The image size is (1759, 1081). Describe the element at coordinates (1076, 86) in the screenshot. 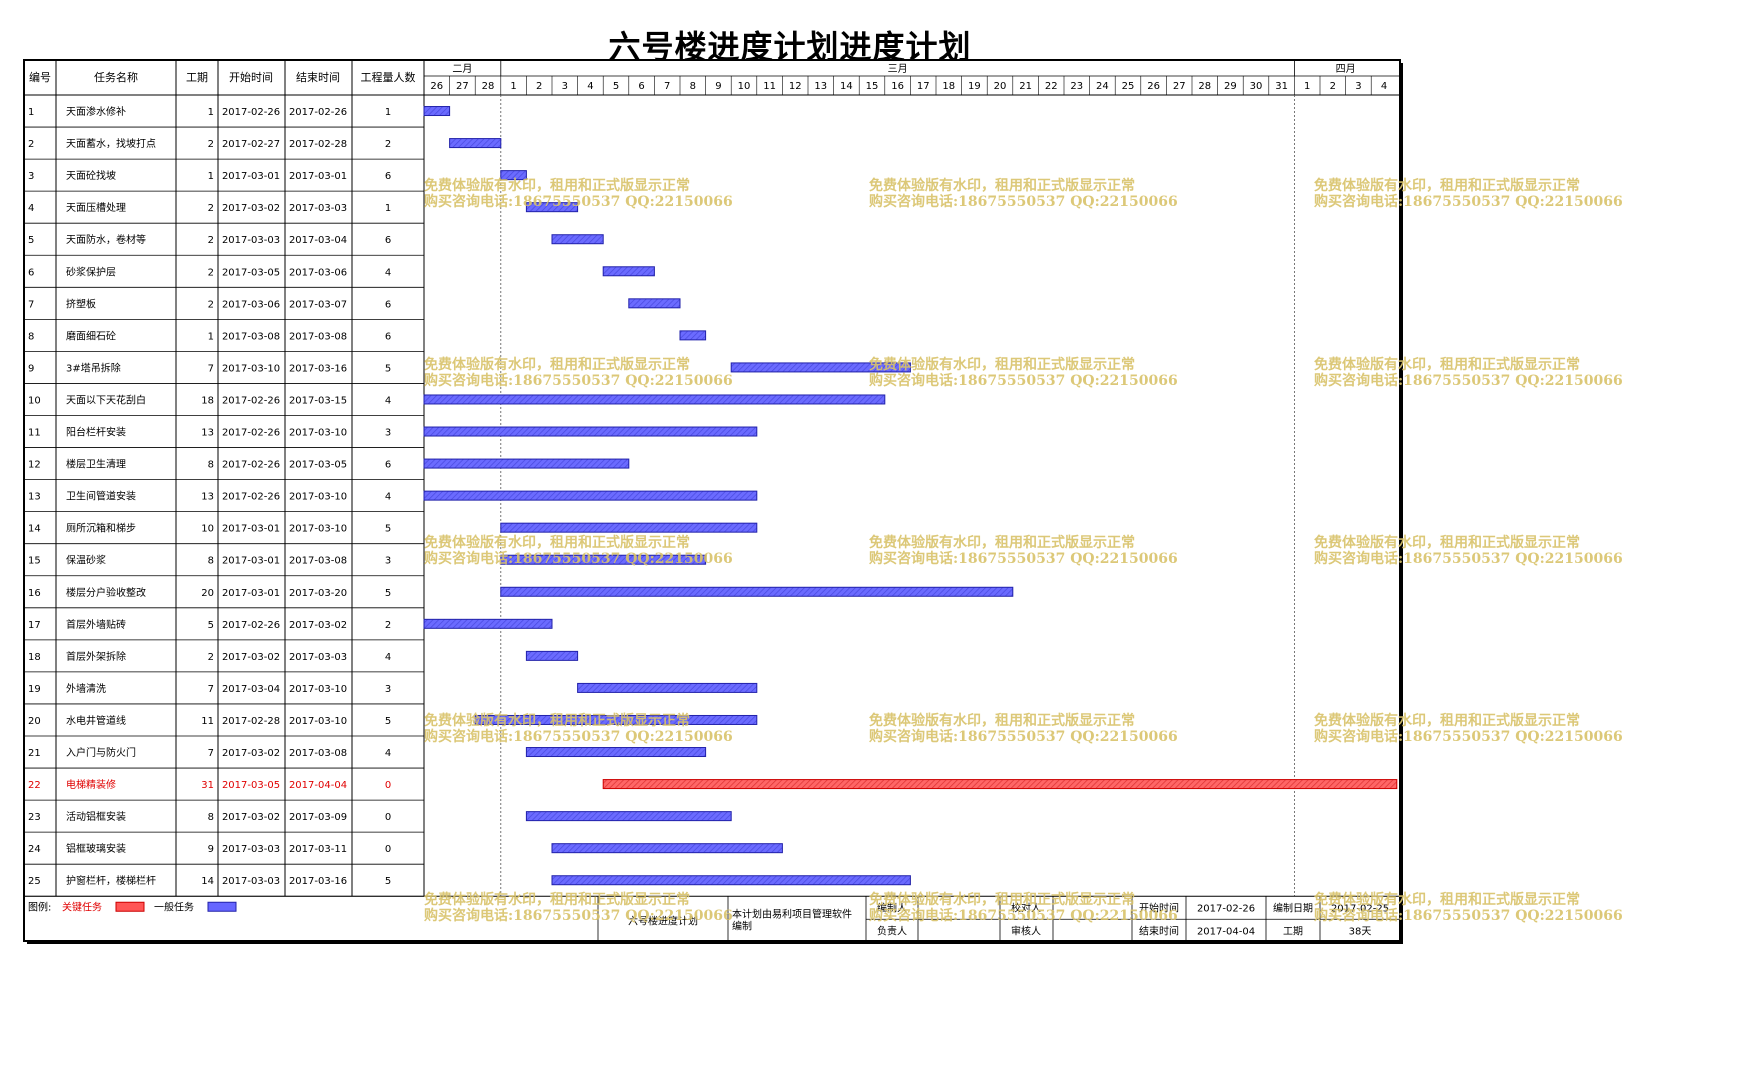

I see `day-label-25: 23` at that location.